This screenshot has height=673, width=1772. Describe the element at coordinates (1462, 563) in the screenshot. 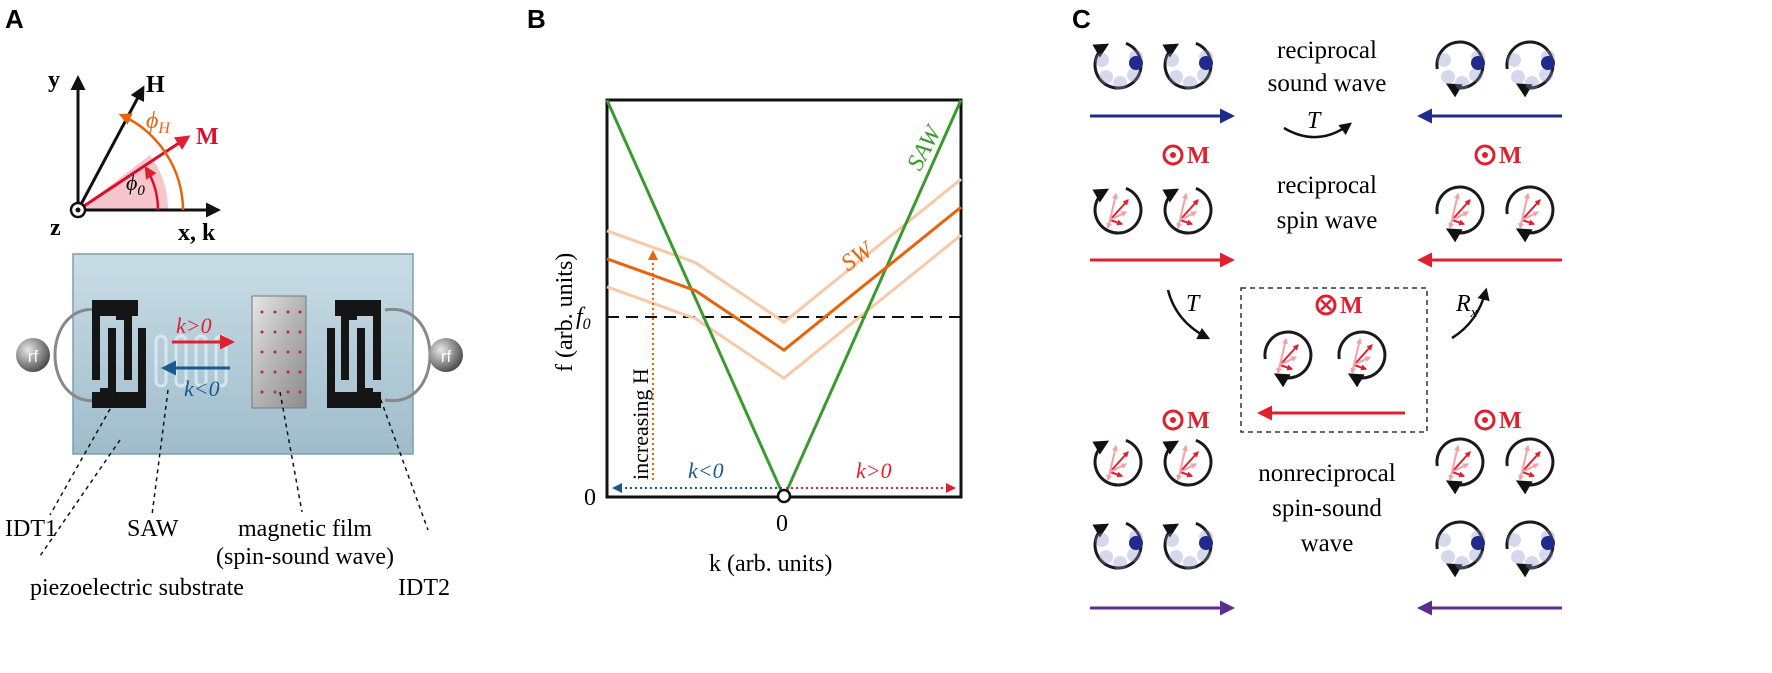

I see `ns-sound-right-a-ghost-atom` at that location.